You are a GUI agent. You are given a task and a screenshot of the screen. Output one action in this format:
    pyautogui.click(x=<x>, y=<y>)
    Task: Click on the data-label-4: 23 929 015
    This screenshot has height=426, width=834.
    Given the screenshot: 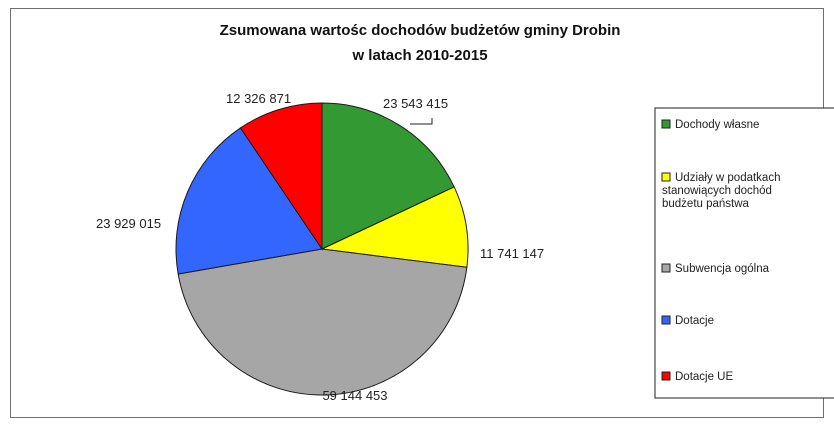 What is the action you would take?
    pyautogui.click(x=128, y=223)
    